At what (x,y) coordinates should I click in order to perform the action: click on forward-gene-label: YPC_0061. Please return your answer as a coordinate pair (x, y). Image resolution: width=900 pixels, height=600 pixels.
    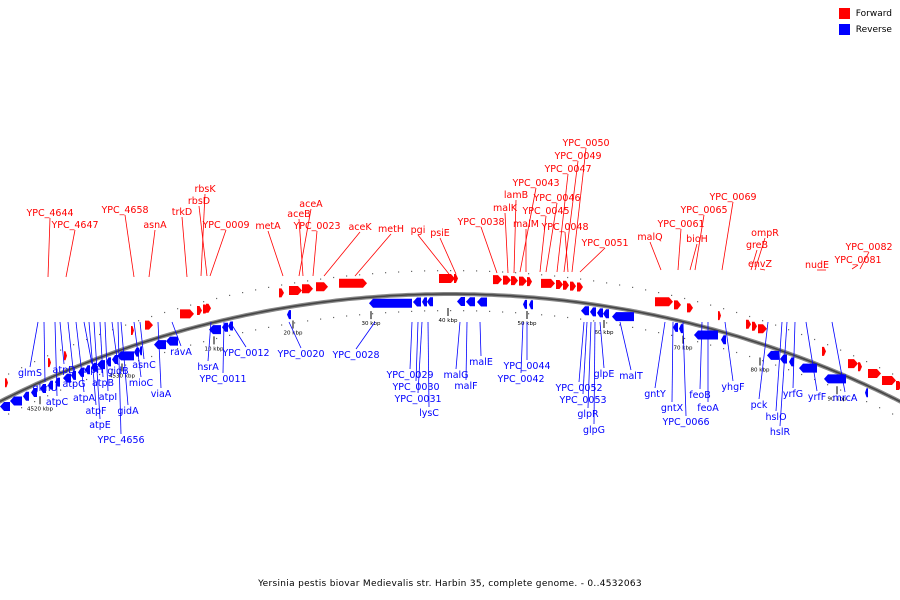
    Looking at the image, I should click on (680, 224).